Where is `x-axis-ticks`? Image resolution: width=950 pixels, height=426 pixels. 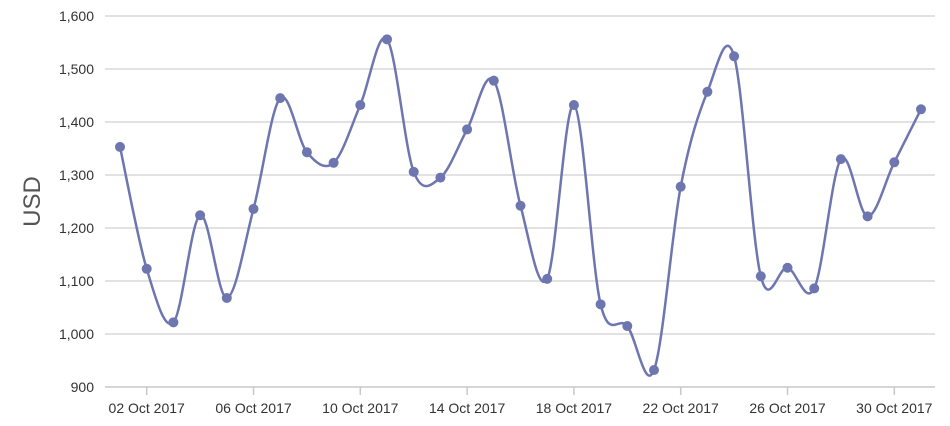 x-axis-ticks is located at coordinates (520, 391).